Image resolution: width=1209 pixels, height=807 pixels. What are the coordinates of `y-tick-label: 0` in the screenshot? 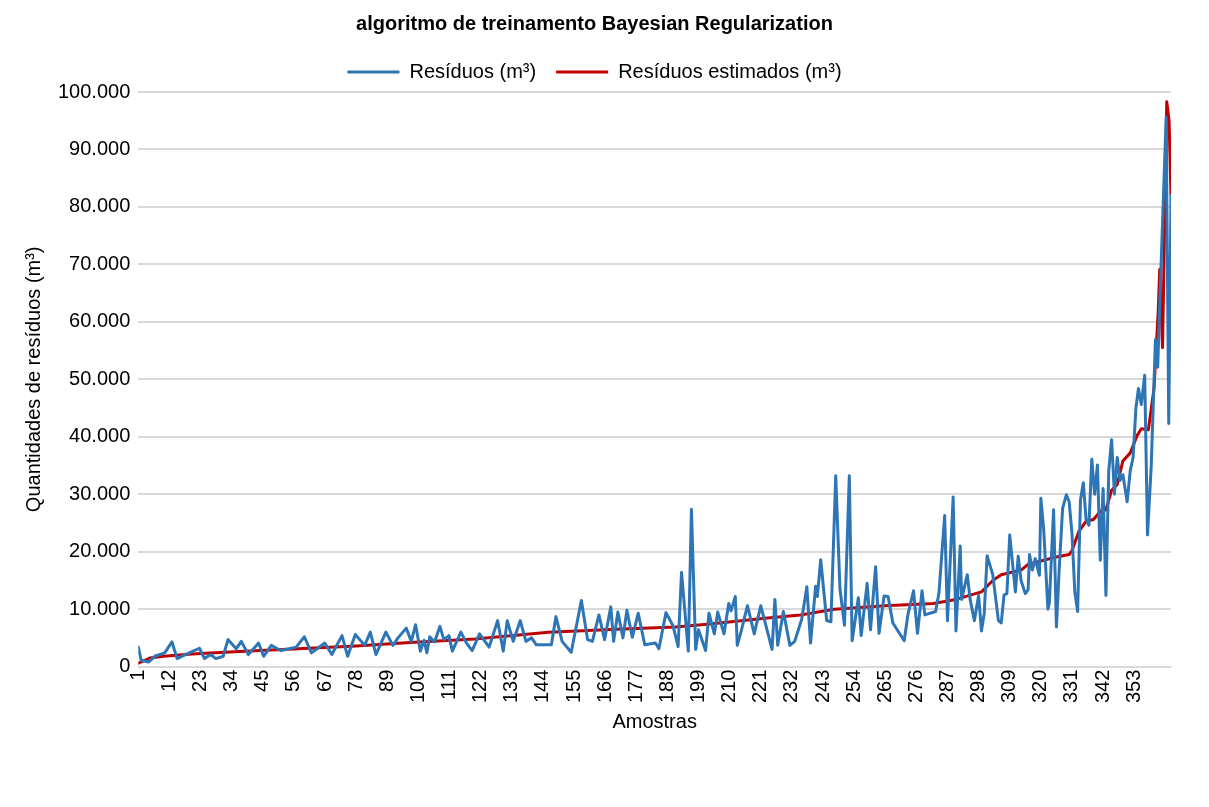 It's located at (125, 665).